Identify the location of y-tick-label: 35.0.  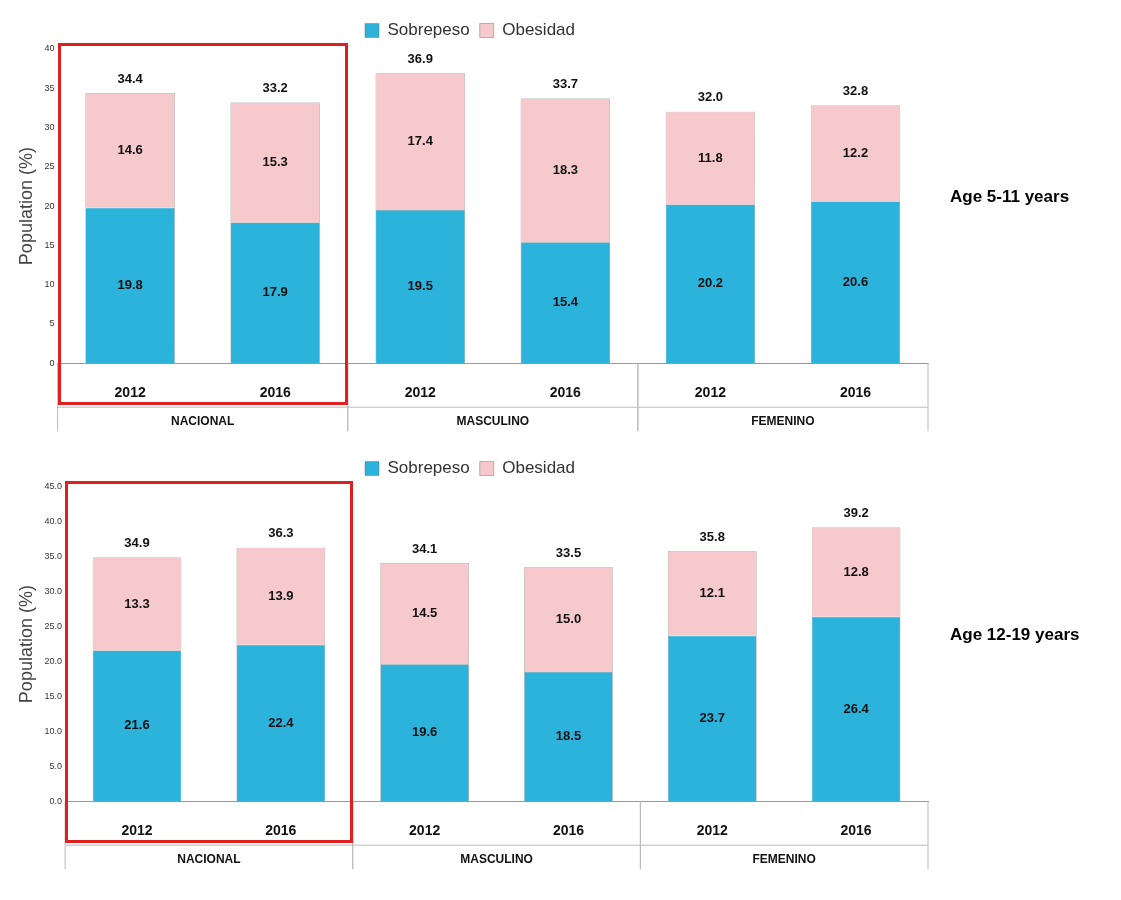
(53, 556).